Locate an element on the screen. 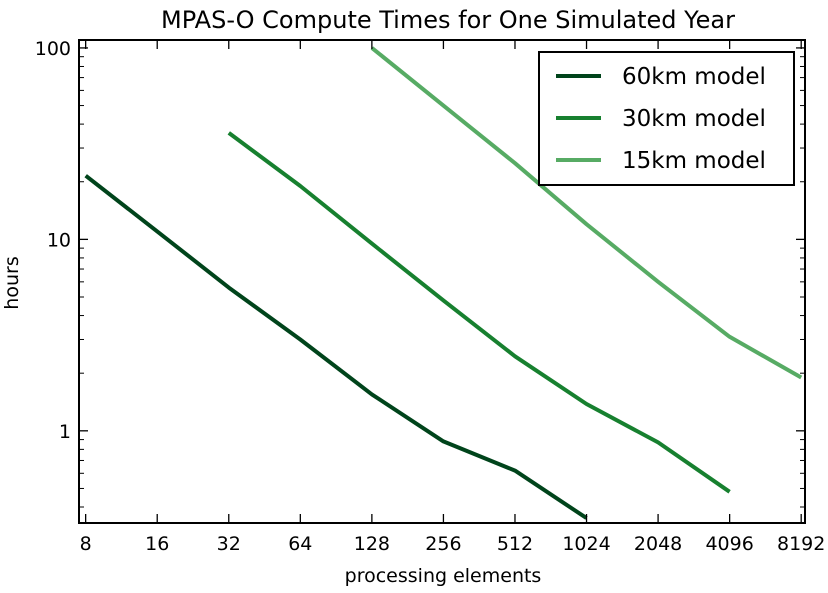 Image resolution: width=828 pixels, height=593 pixels. x-tick-label: 128 is located at coordinates (372, 544).